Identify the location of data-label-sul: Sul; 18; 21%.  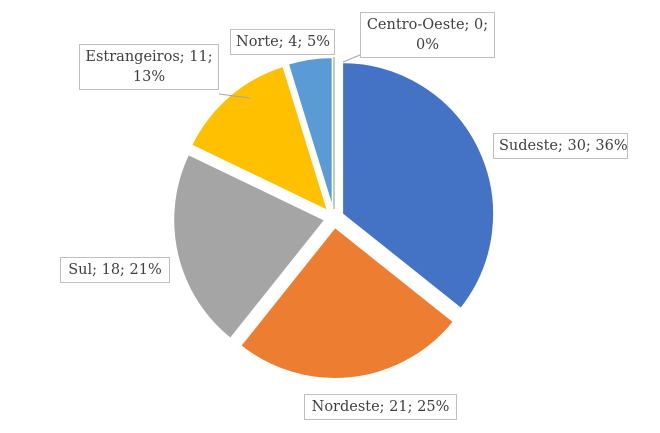
(115, 270).